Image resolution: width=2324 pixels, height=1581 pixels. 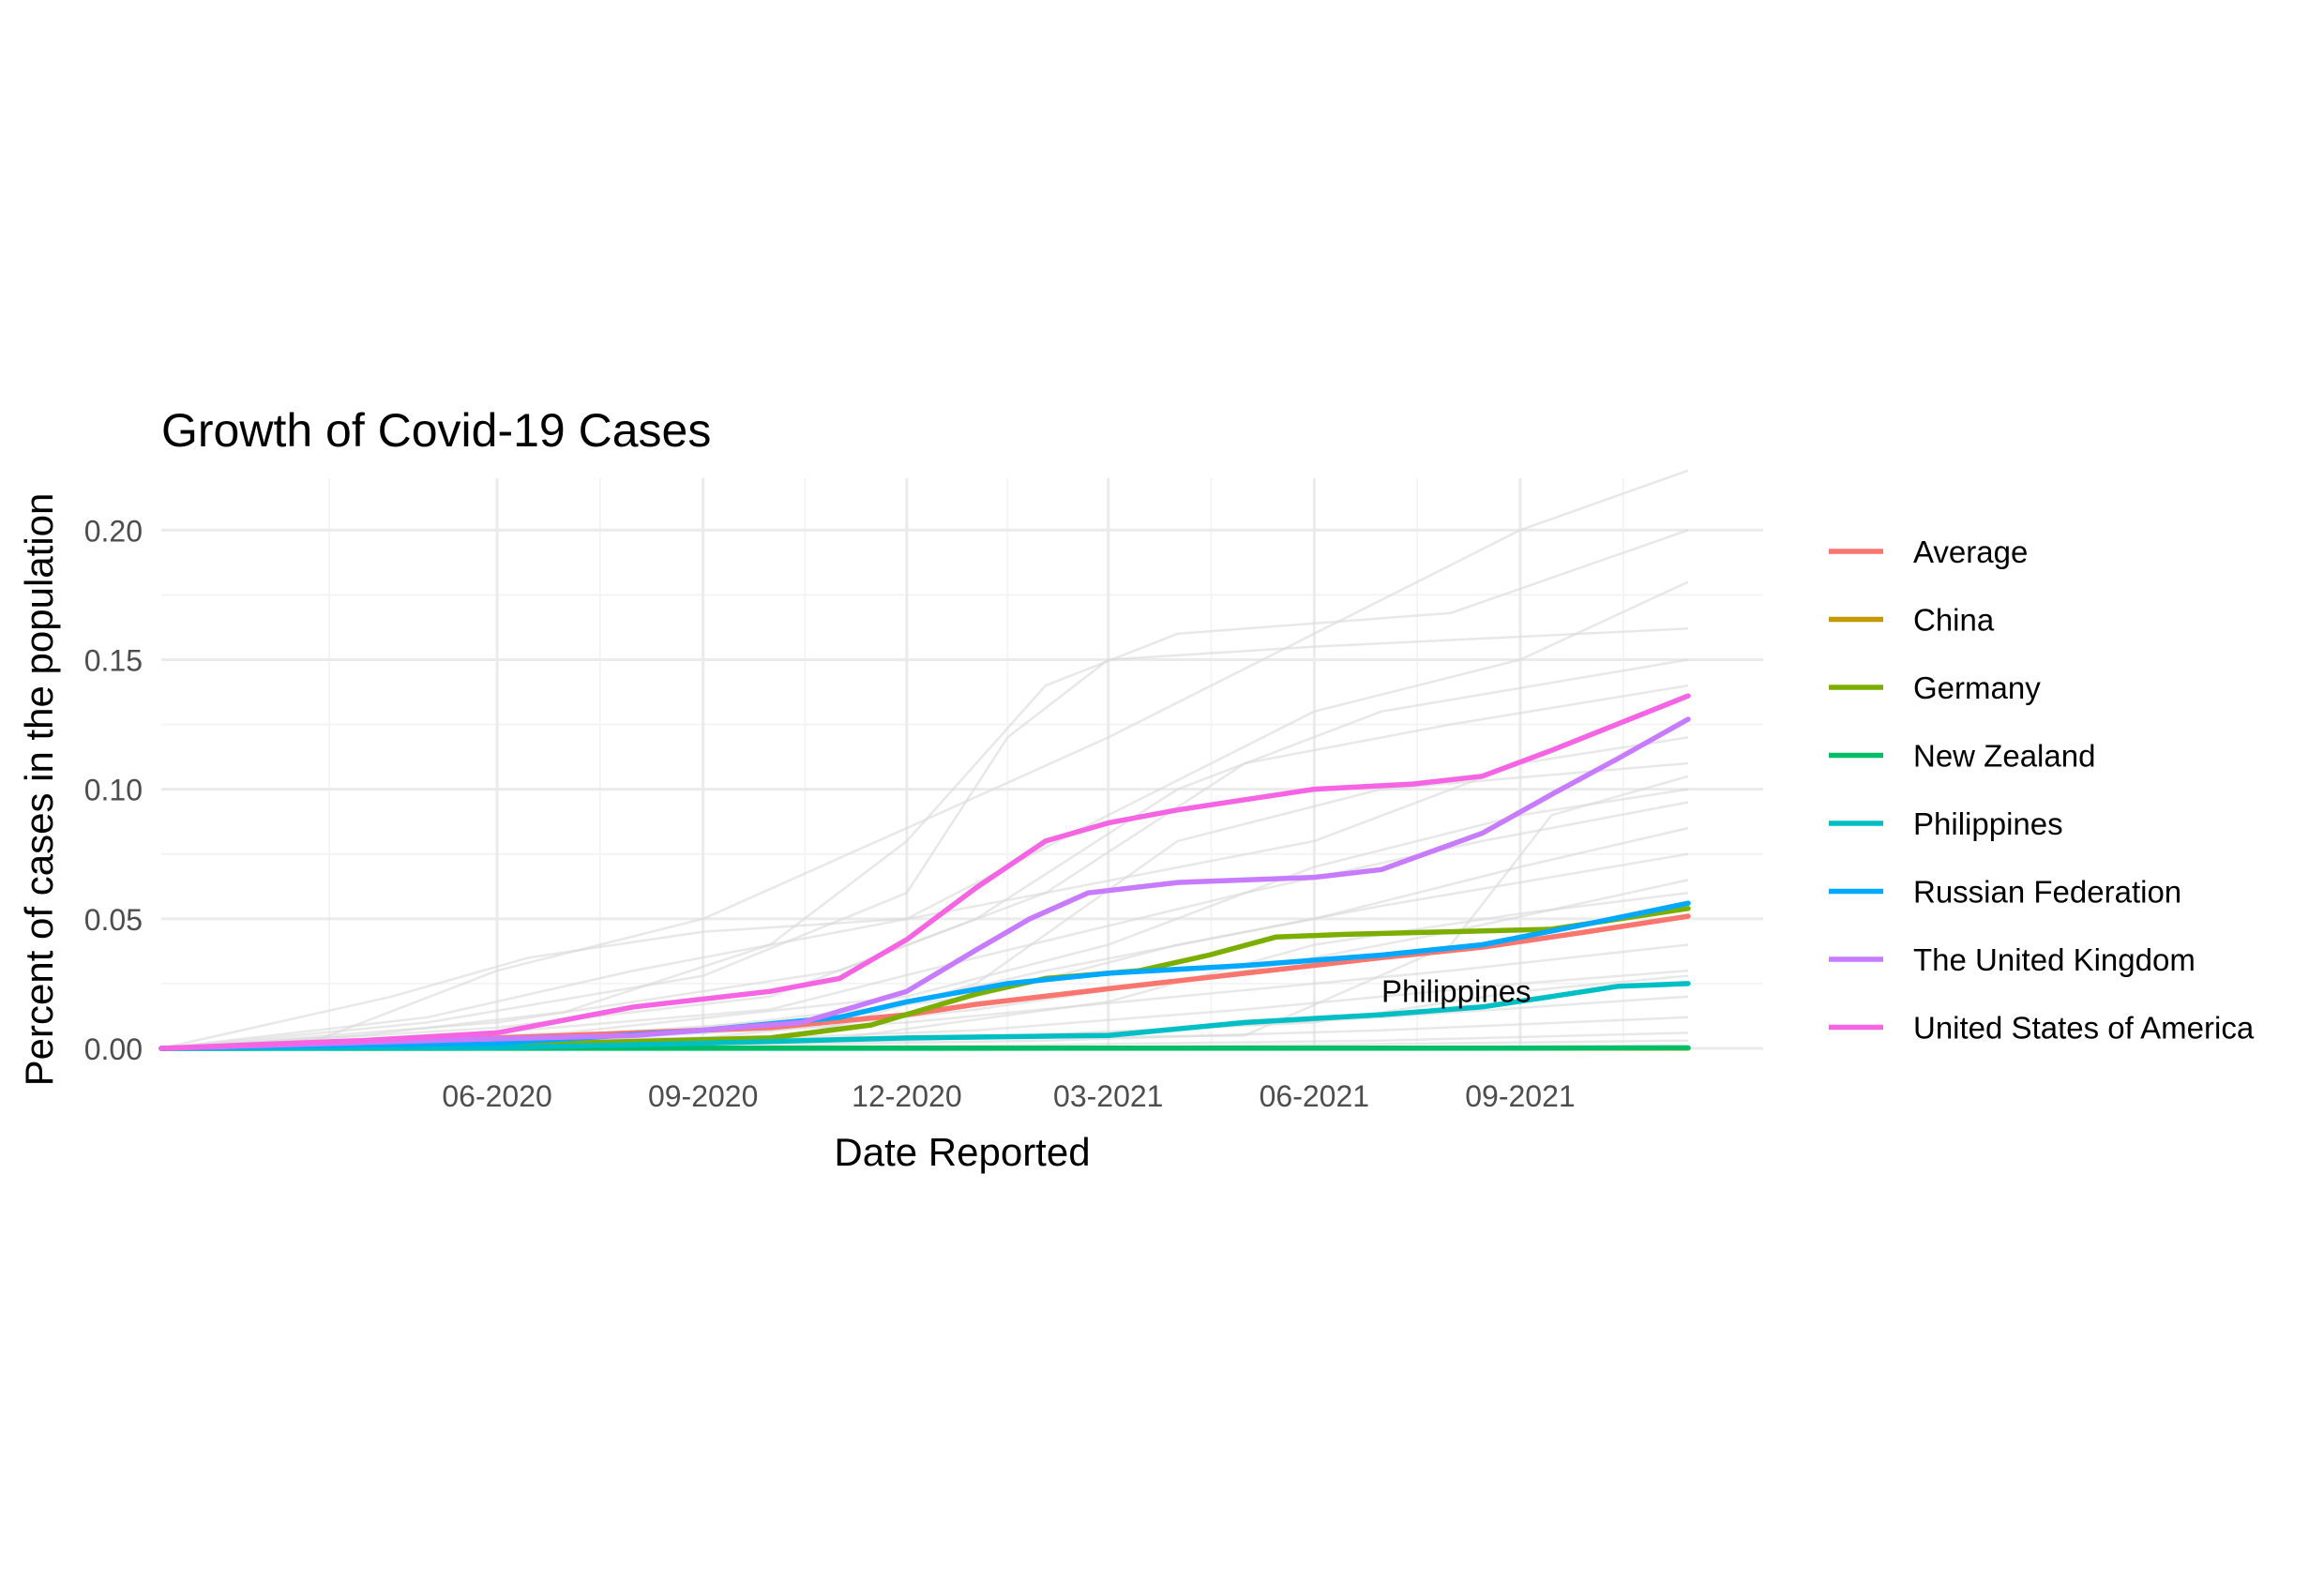 I want to click on chart-title: Growth of Covid-19 Cases, so click(x=436, y=430).